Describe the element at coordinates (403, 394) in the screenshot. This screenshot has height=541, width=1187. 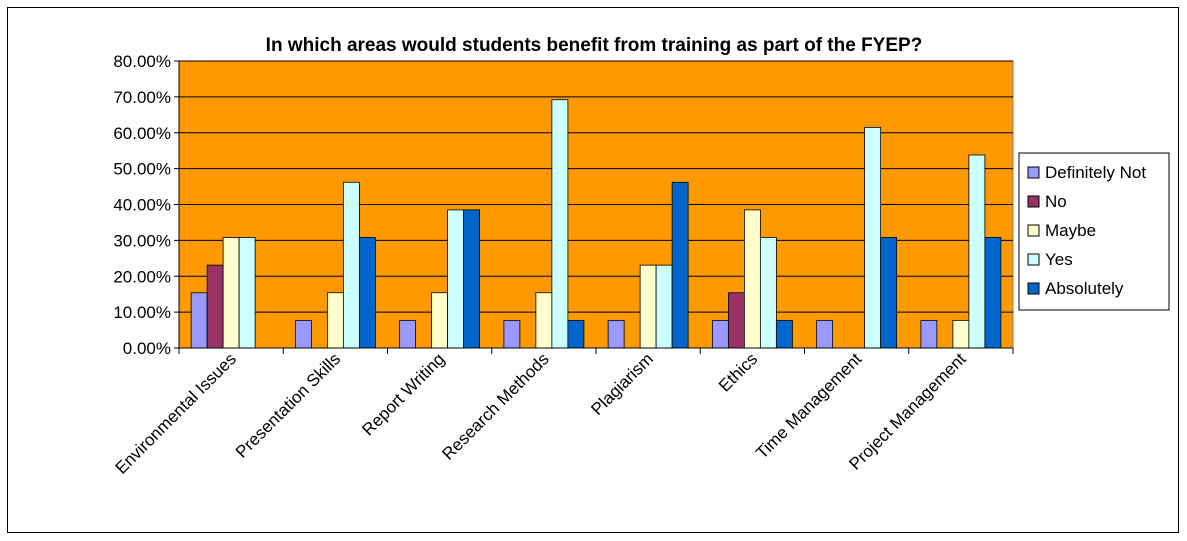
I see `x-tick-label: Report Writing` at that location.